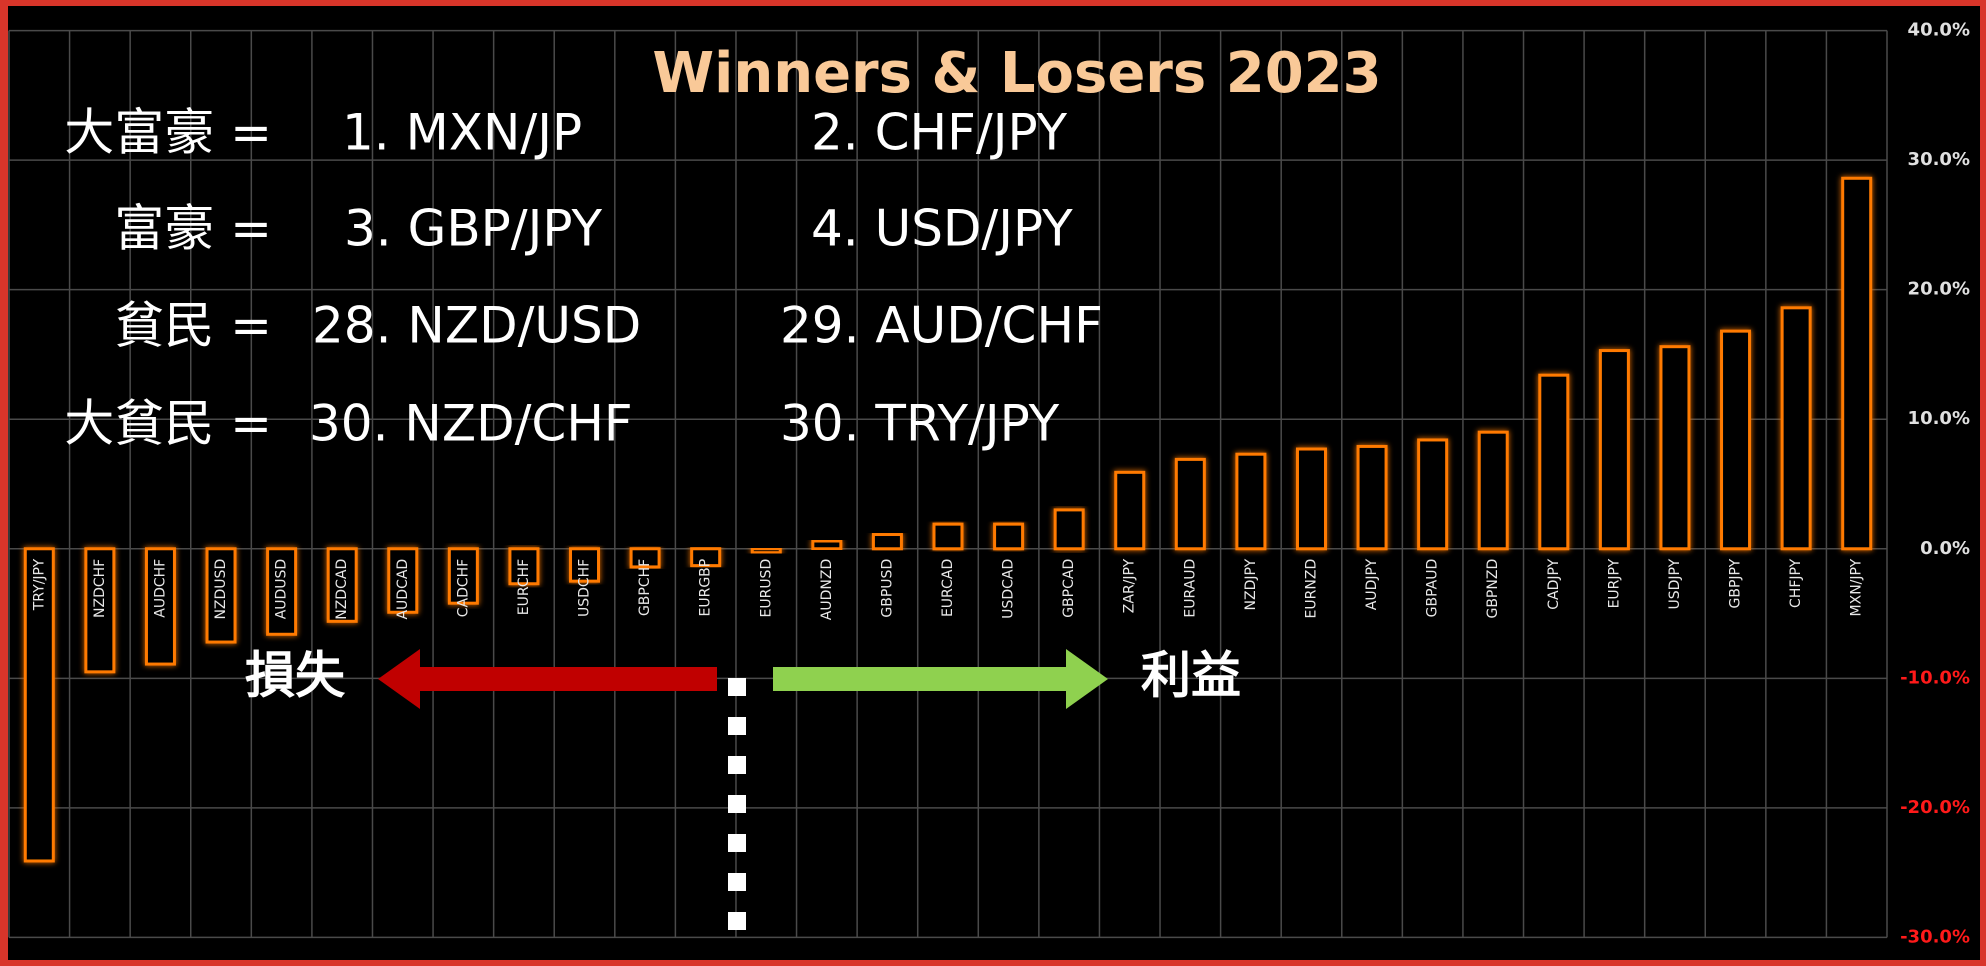  What do you see at coordinates (1433, 588) in the screenshot?
I see `x-tick-label: GBPAUD` at bounding box center [1433, 588].